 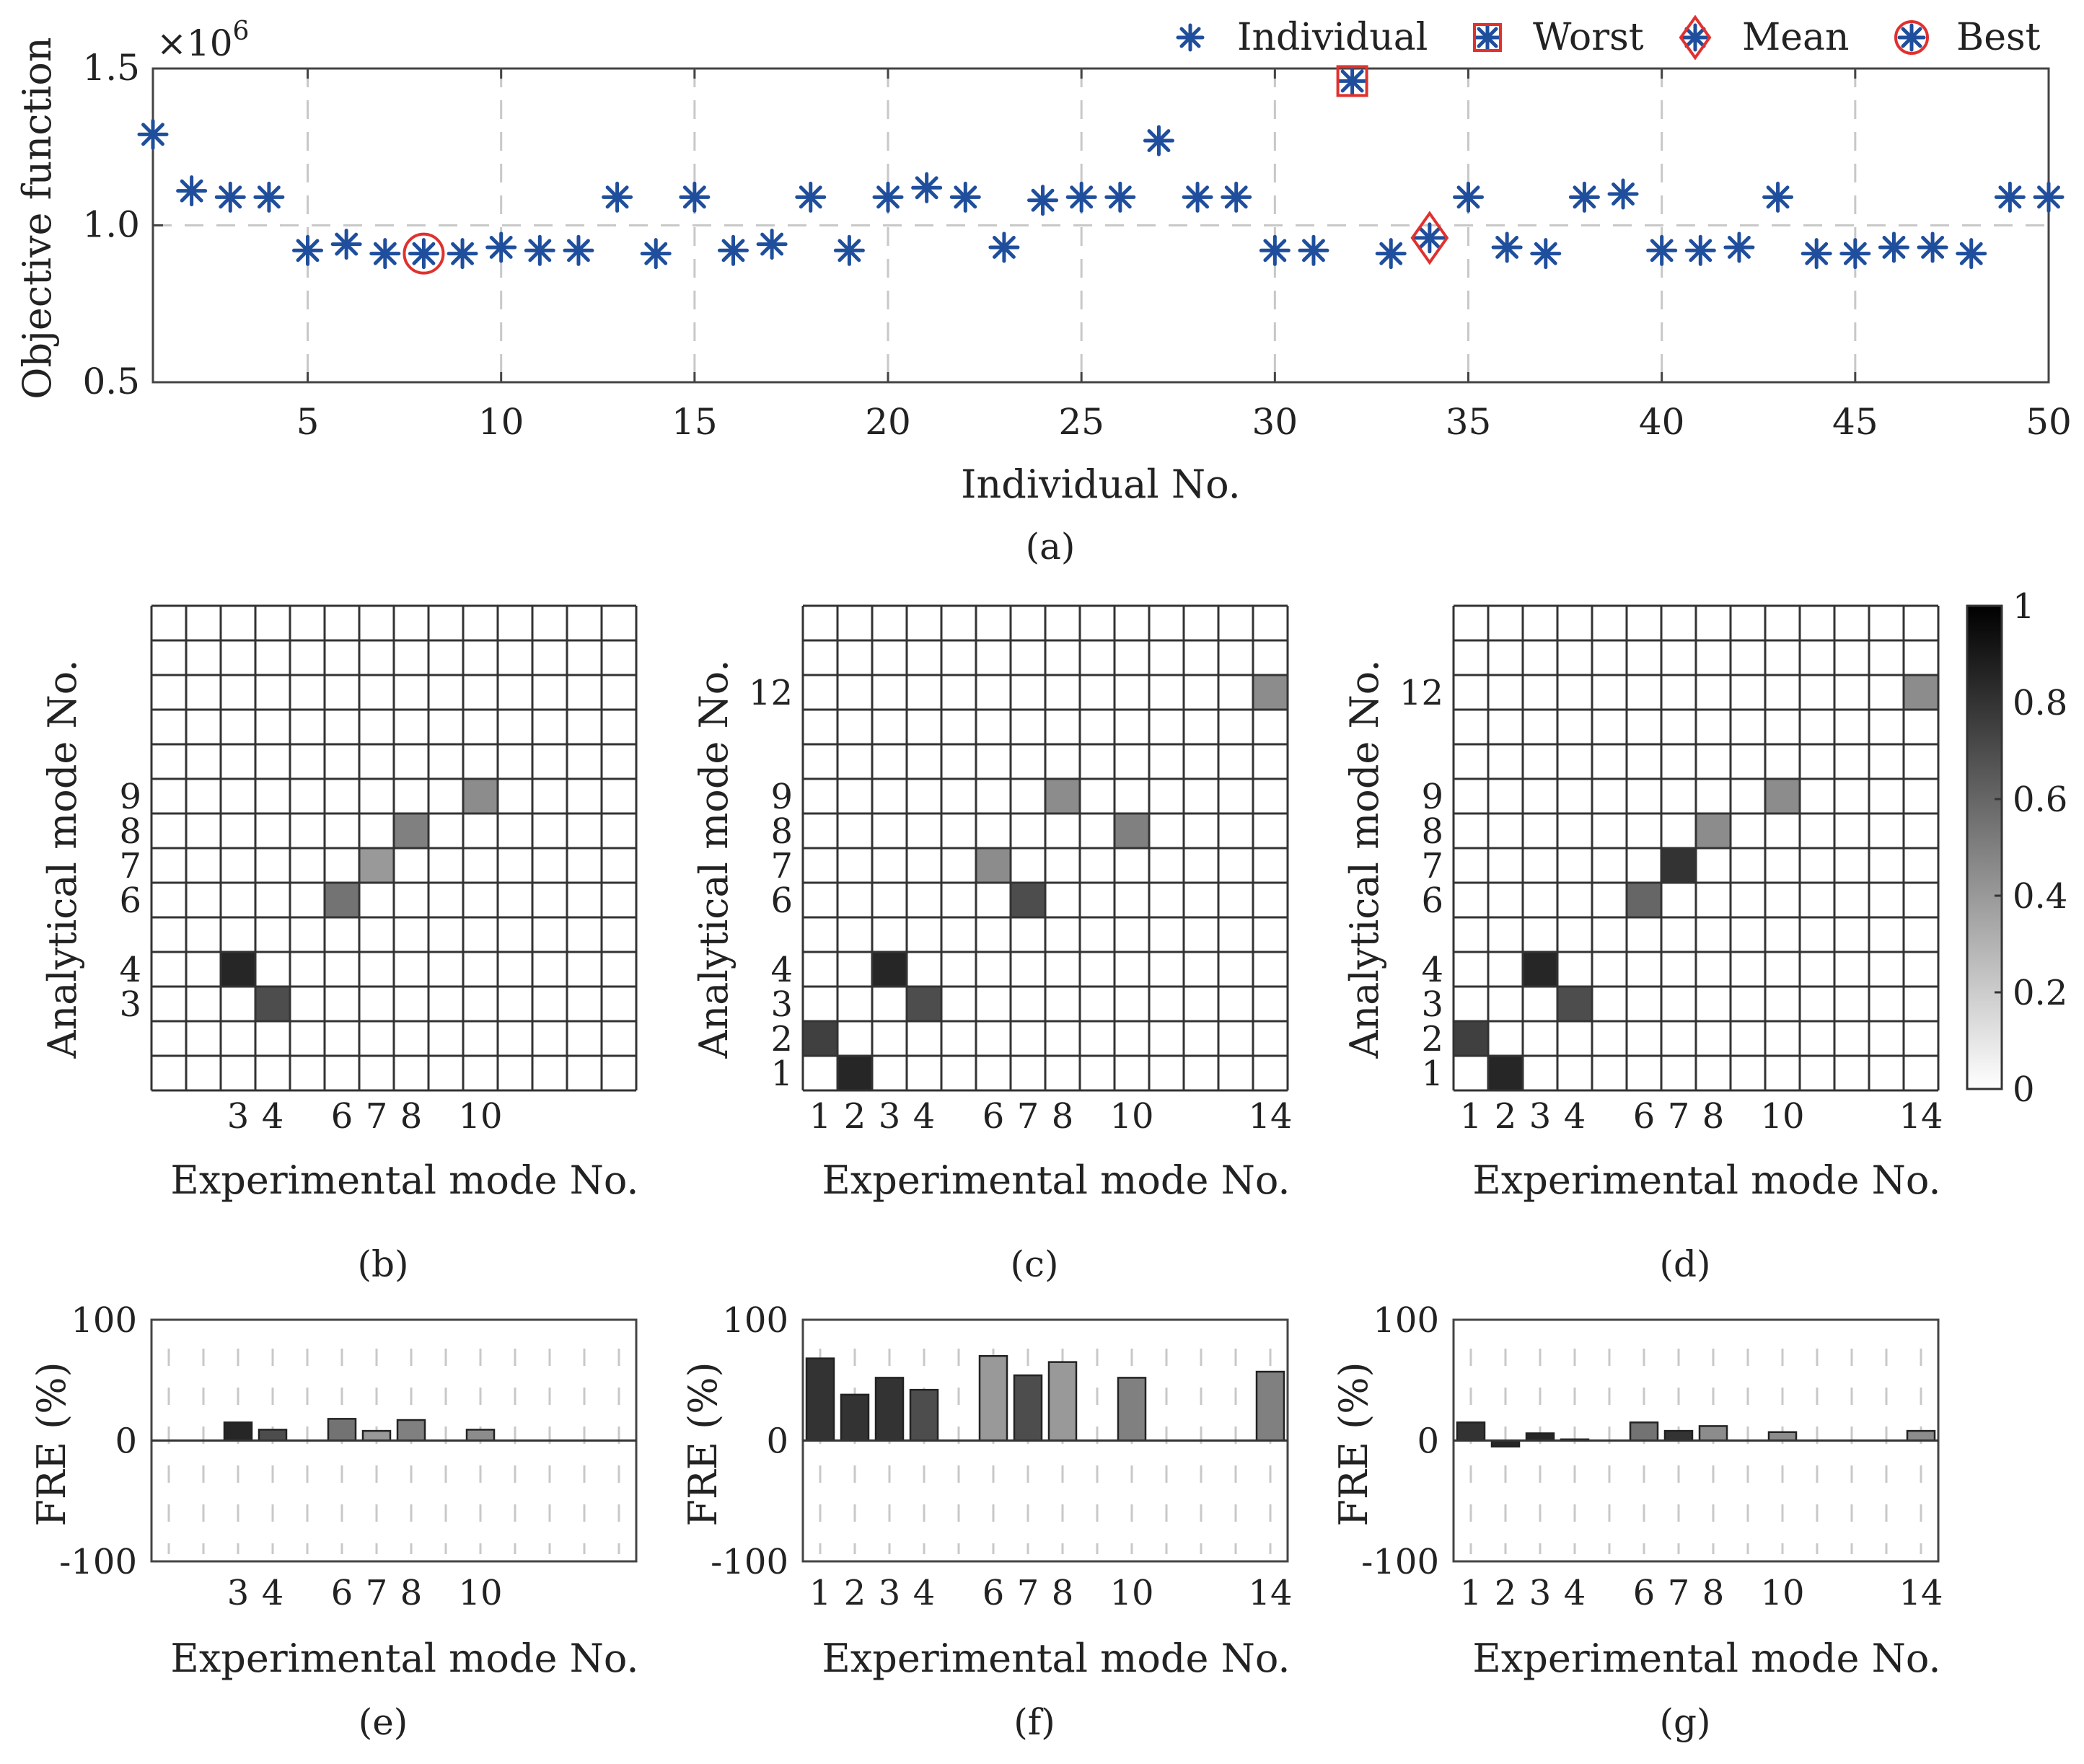 I want to click on chart-f-caption: (f), so click(x=1035, y=1722).